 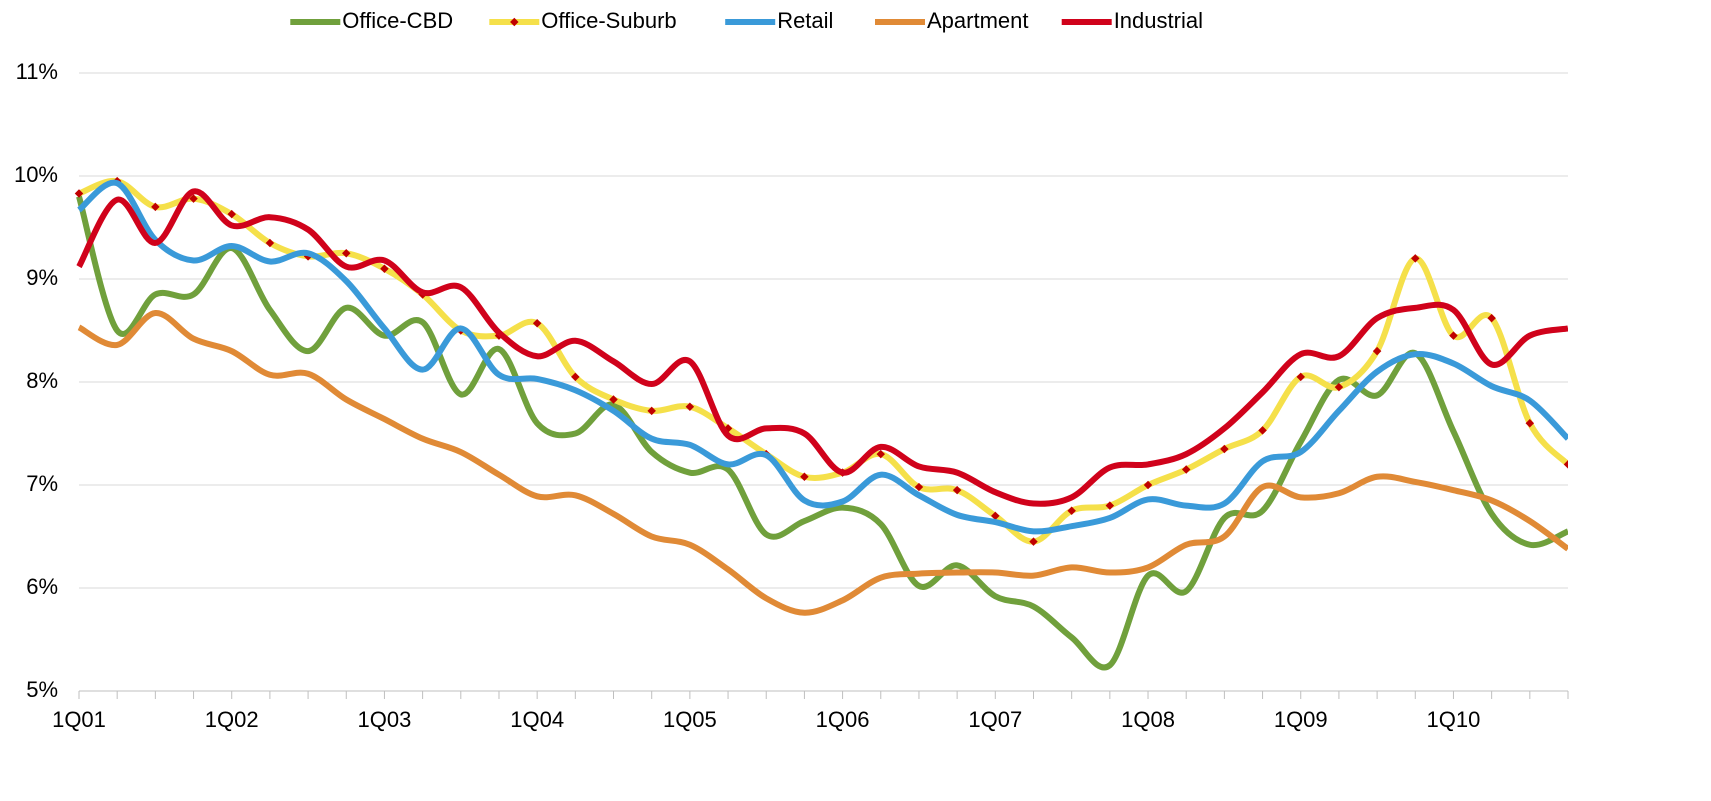 I want to click on x-tick-label: 1Q07, so click(x=995, y=719).